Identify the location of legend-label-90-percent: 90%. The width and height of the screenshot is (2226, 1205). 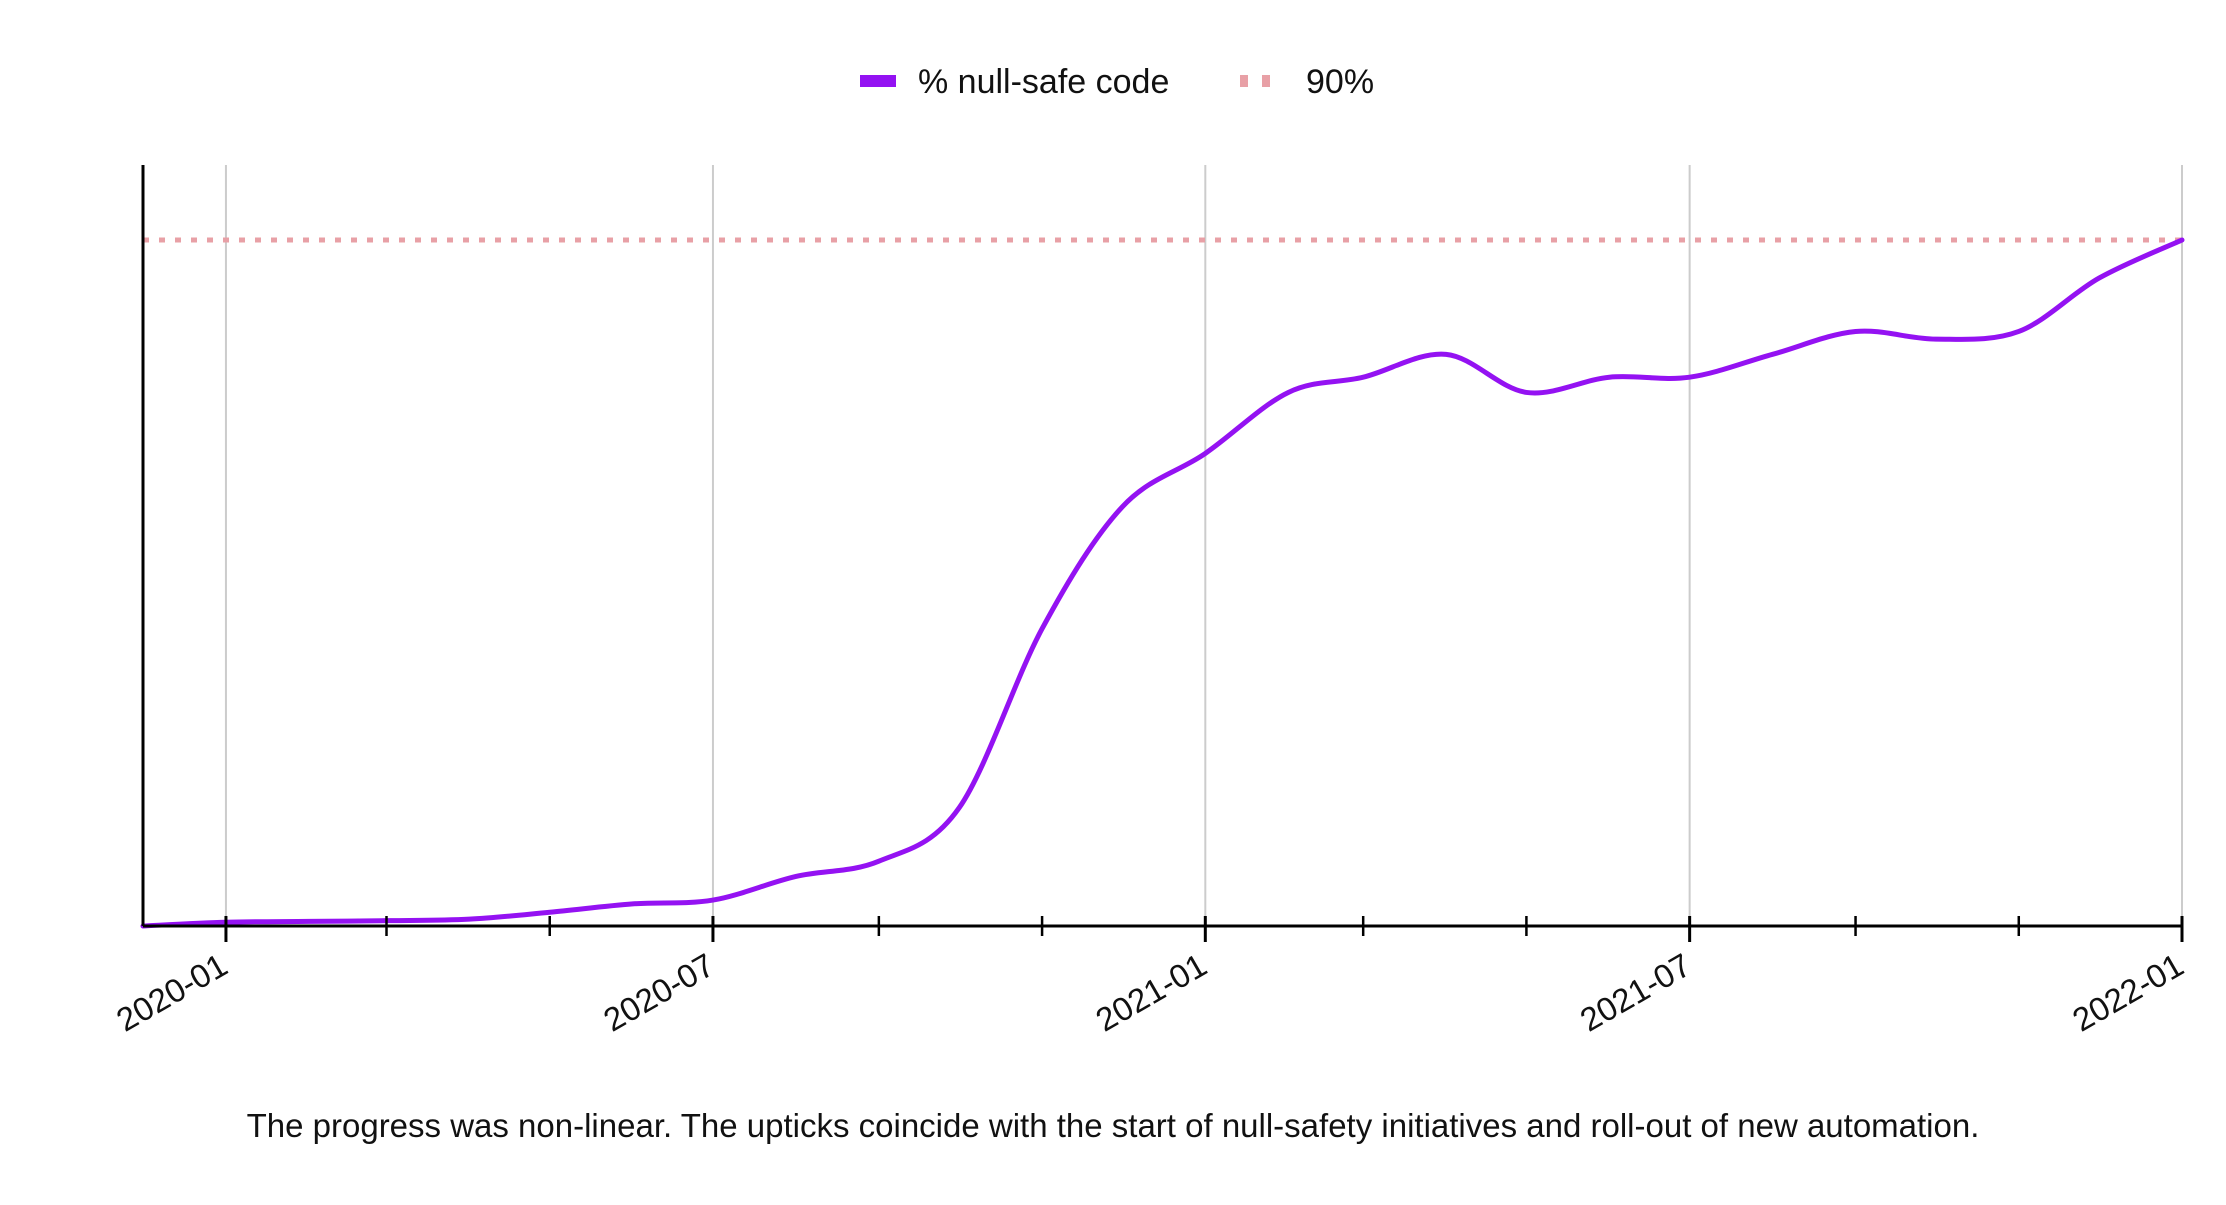
(1340, 82).